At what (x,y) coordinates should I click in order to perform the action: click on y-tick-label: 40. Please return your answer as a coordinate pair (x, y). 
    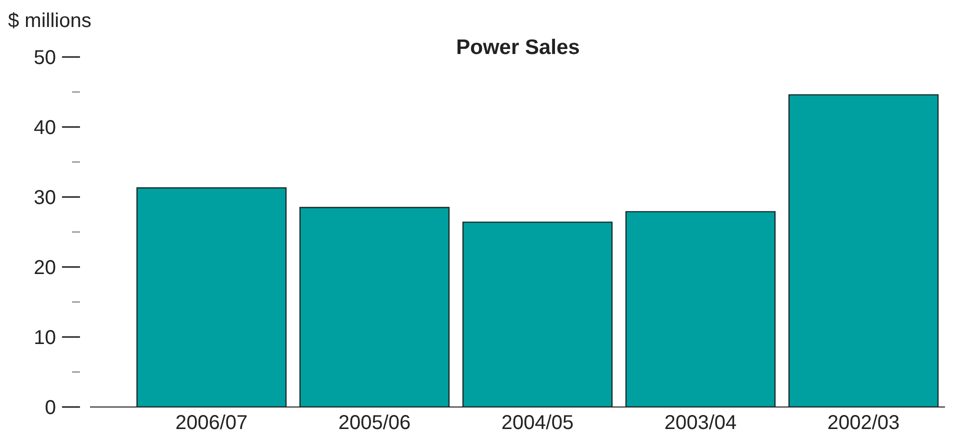
    Looking at the image, I should click on (45, 128).